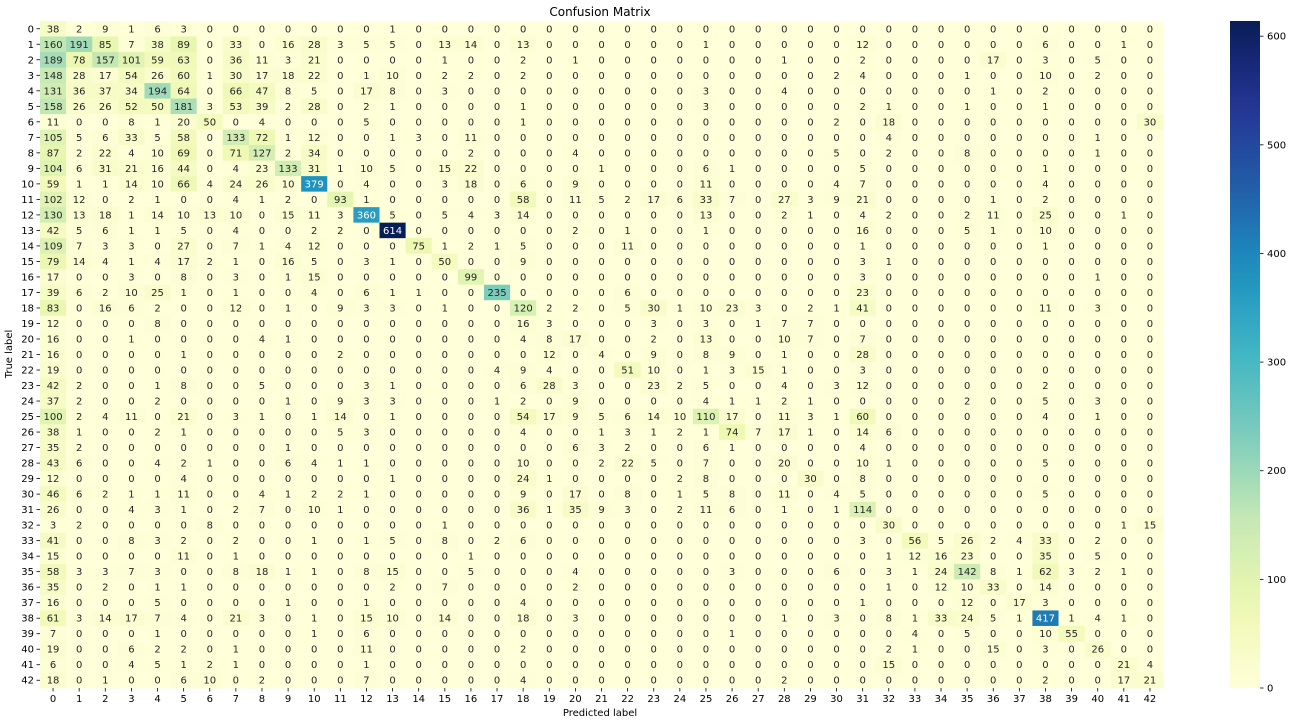 The width and height of the screenshot is (1295, 728). I want to click on cell-value-label: 15, so click(993, 650).